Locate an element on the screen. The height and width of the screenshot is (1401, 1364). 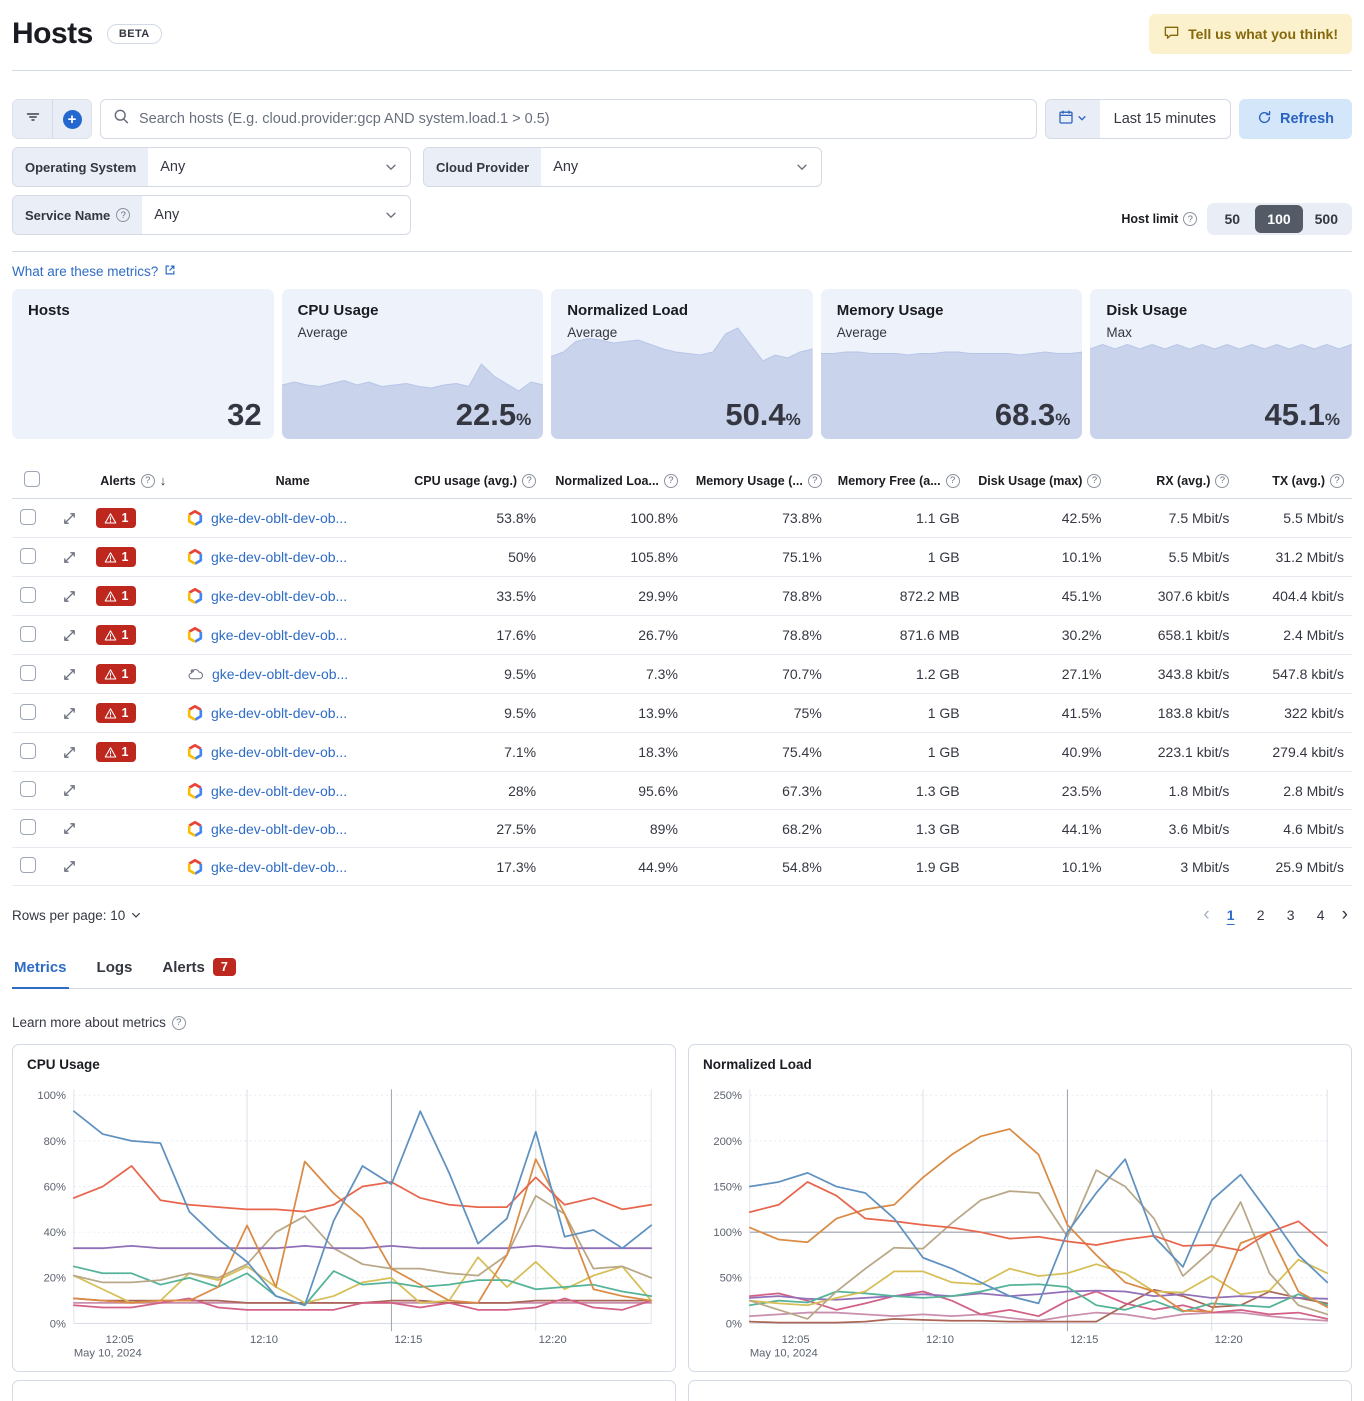
calendar-icon is located at coordinates (1066, 119).